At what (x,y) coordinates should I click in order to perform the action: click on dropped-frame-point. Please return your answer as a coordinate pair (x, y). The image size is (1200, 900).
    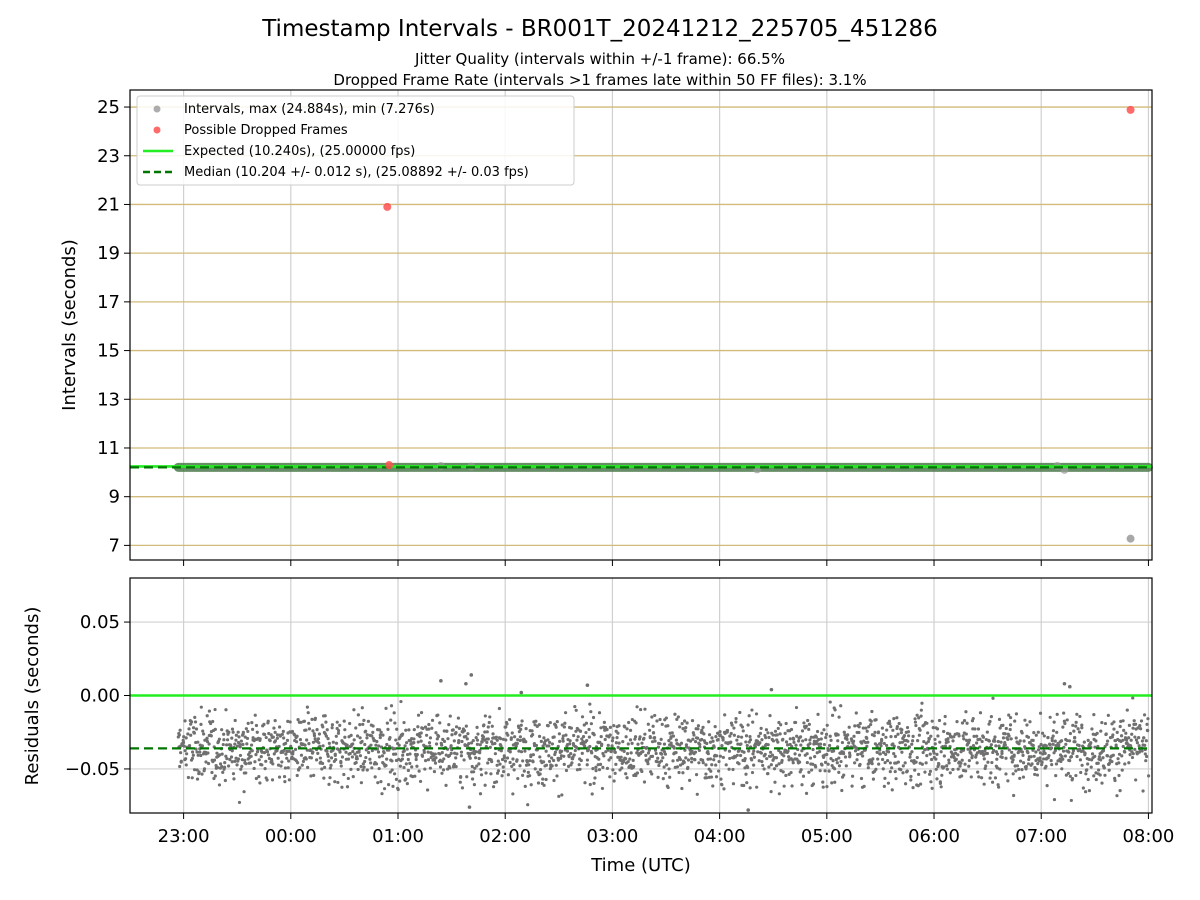
    Looking at the image, I should click on (1130, 109).